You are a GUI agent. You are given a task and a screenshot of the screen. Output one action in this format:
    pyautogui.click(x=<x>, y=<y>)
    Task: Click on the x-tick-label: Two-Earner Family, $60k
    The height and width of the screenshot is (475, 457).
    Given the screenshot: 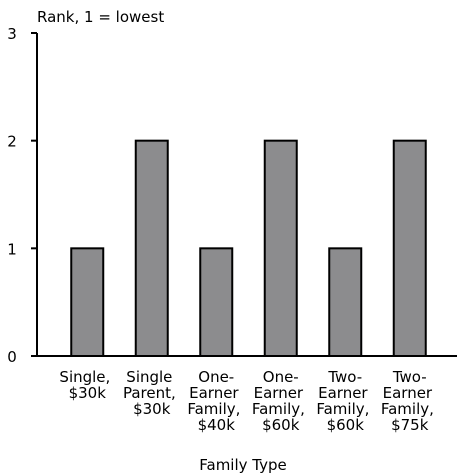 What is the action you would take?
    pyautogui.click(x=345, y=401)
    